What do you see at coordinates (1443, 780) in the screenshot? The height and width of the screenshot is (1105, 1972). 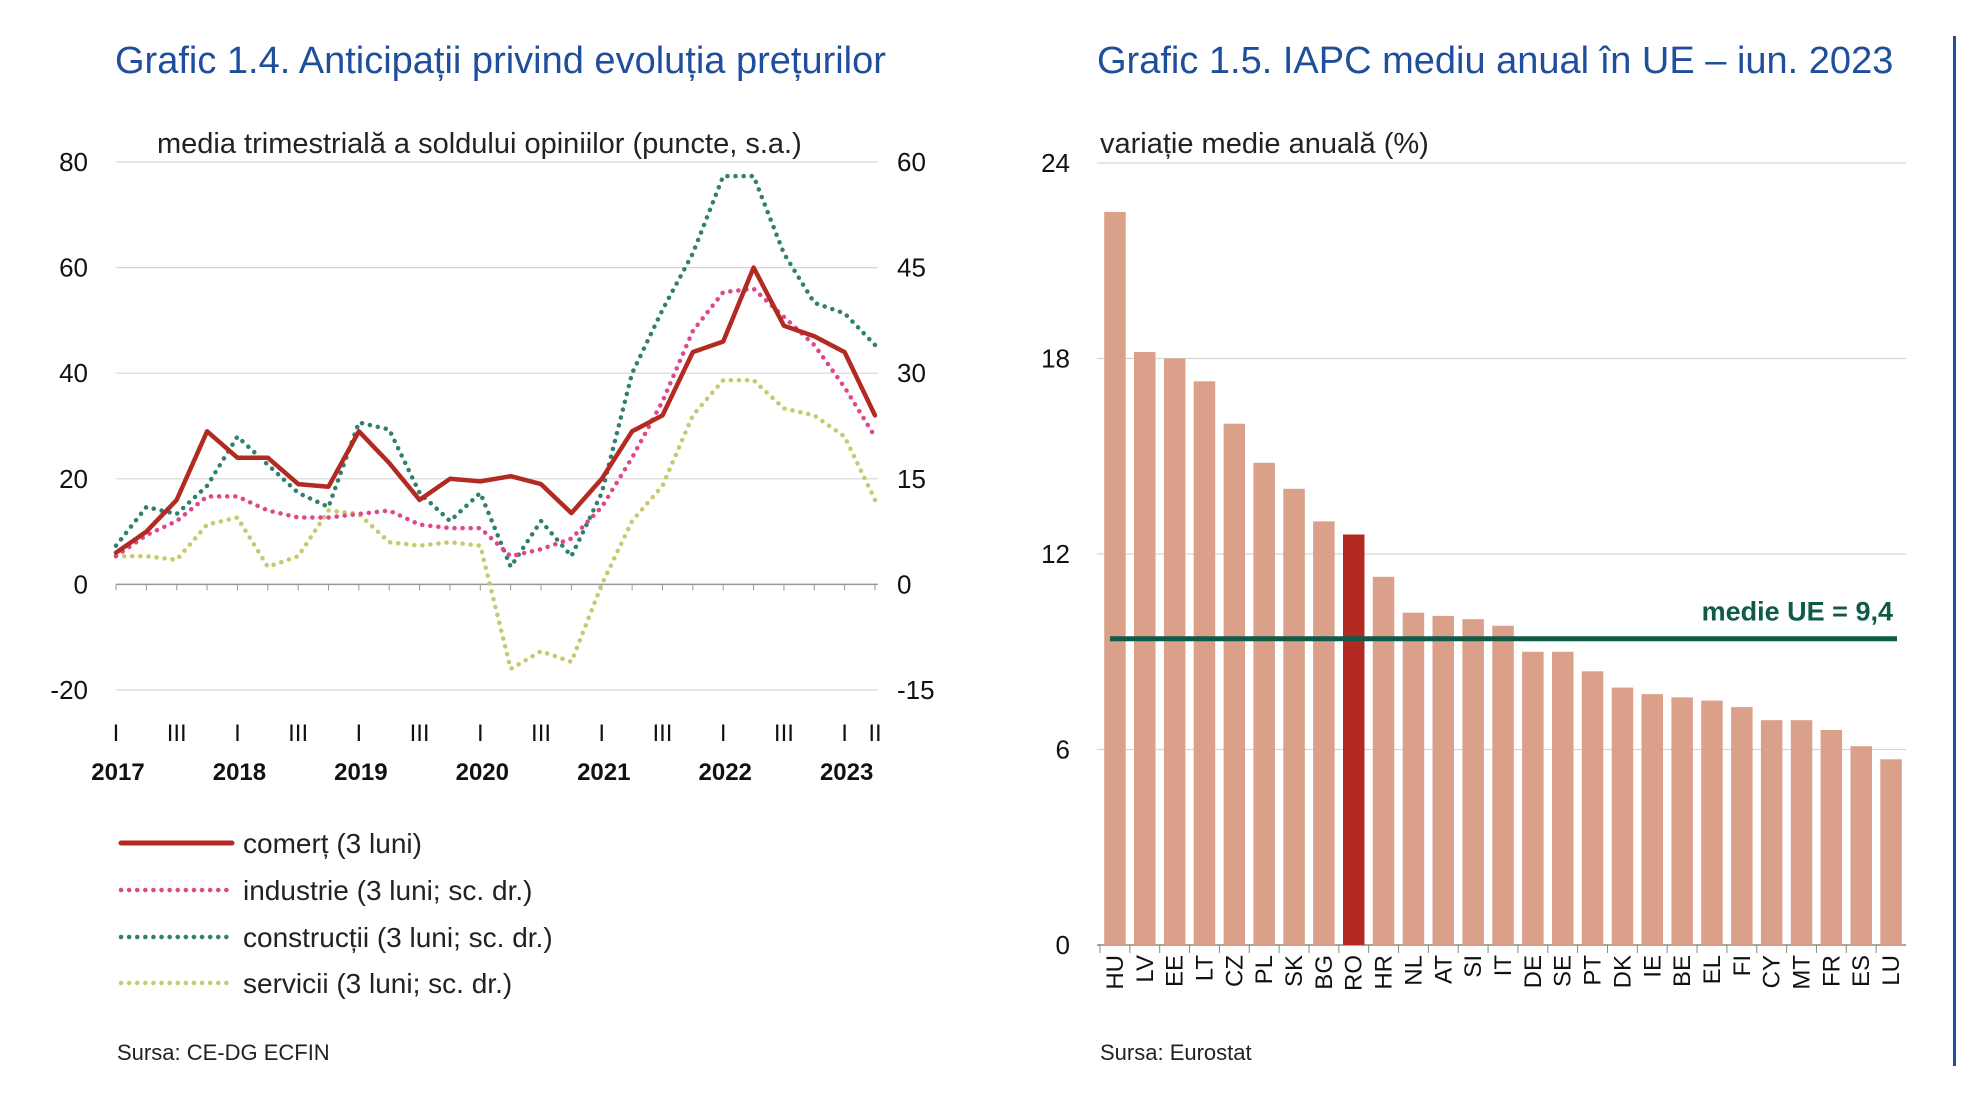 I see `bar-at` at bounding box center [1443, 780].